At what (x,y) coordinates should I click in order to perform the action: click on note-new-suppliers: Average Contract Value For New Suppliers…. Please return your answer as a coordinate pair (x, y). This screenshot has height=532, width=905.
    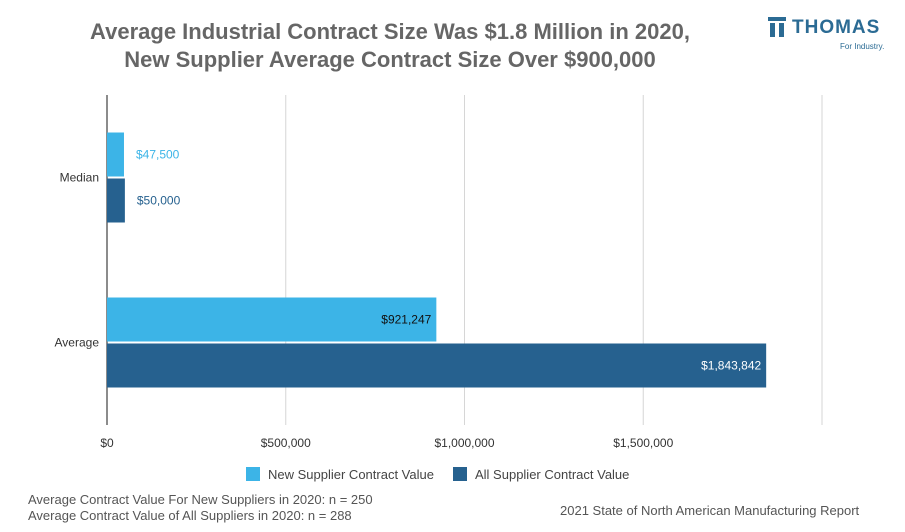
    Looking at the image, I should click on (200, 499).